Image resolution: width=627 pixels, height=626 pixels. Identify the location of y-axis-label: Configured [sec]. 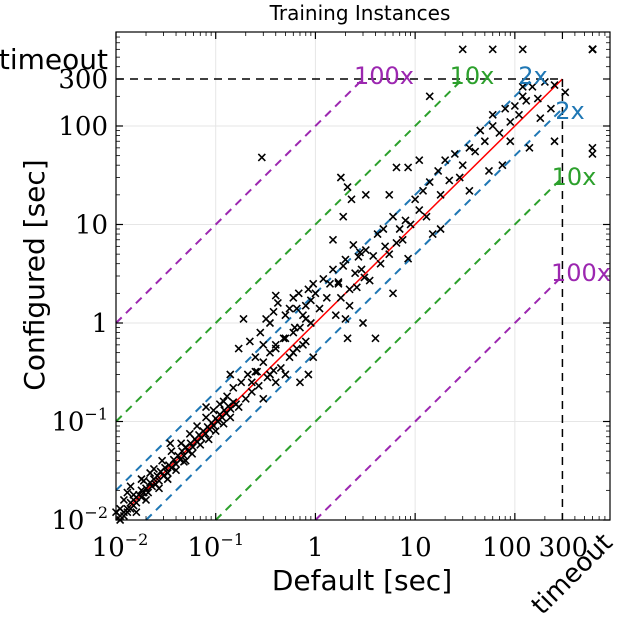
(34, 274).